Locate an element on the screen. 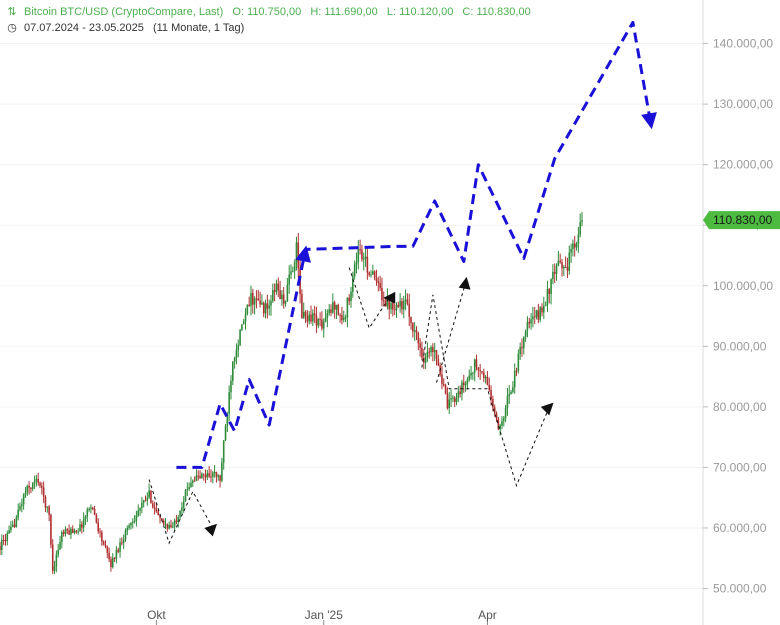  close-value: C: 110.830,00 is located at coordinates (496, 12).